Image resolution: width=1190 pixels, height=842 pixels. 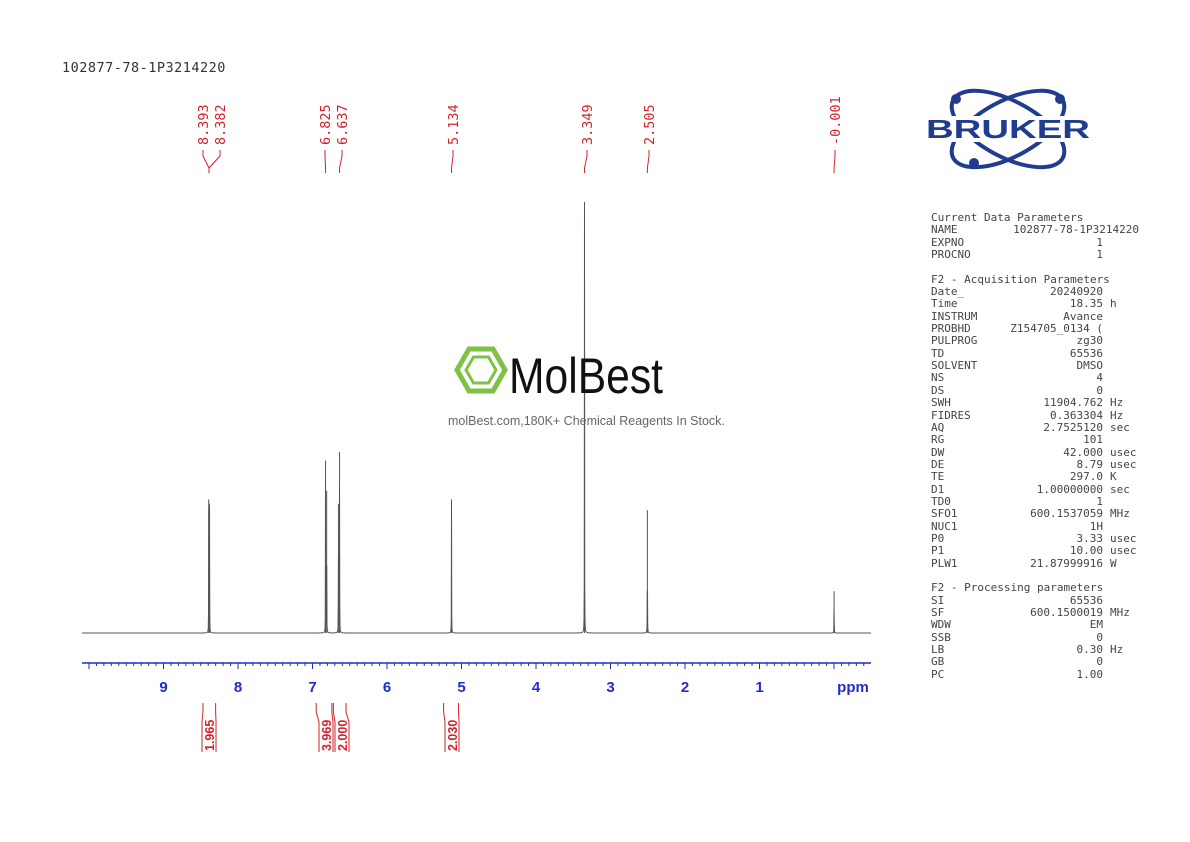 What do you see at coordinates (1017, 588) in the screenshot?
I see `param-section-header: F2 - Processing parameters` at bounding box center [1017, 588].